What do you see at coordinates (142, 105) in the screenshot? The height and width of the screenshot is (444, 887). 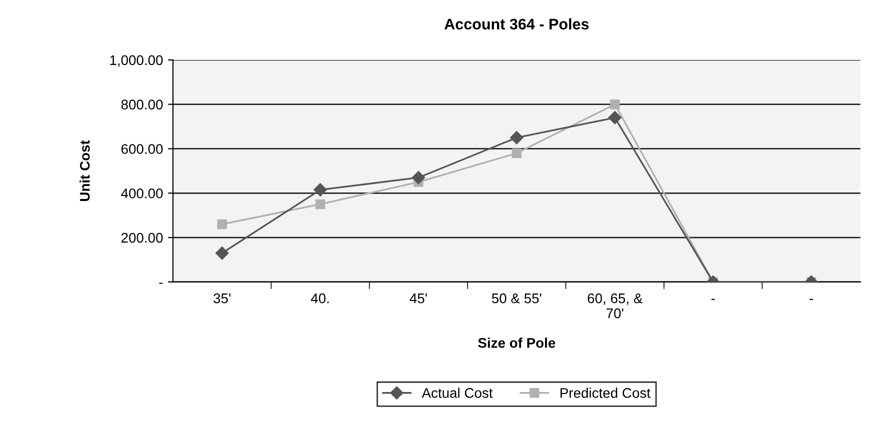 I see `y-tick-label: 800.00` at bounding box center [142, 105].